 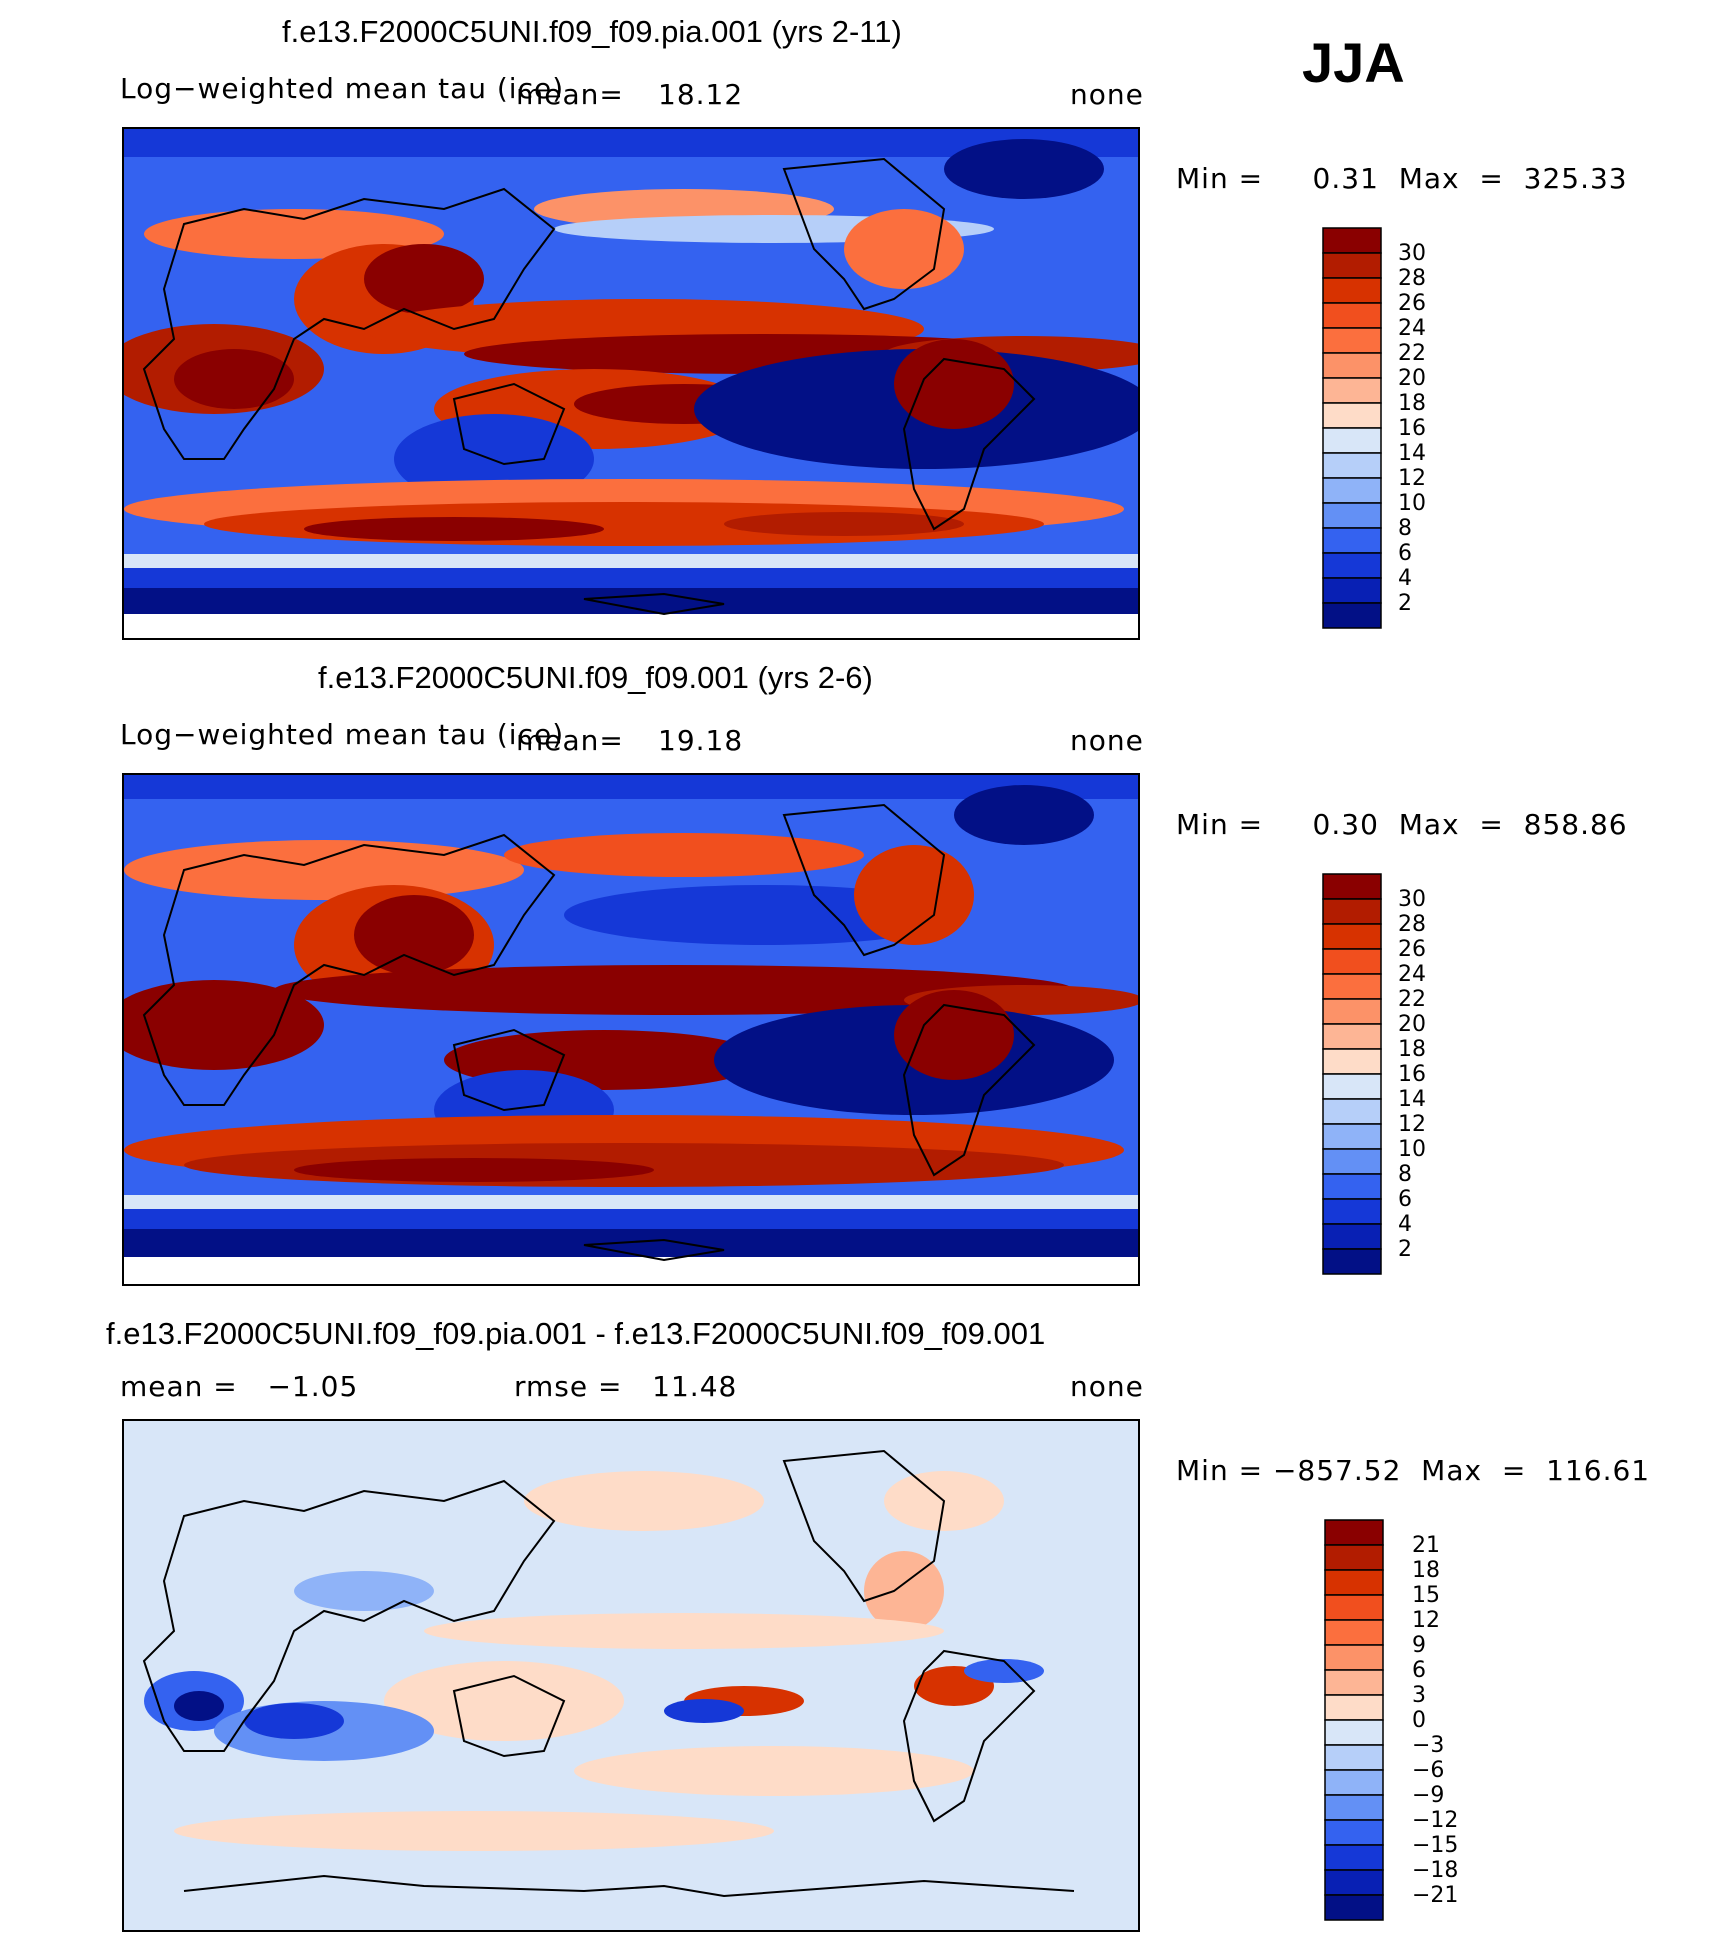 What do you see at coordinates (1435, 1820) in the screenshot?
I see `colorbar-tick-label: −12` at bounding box center [1435, 1820].